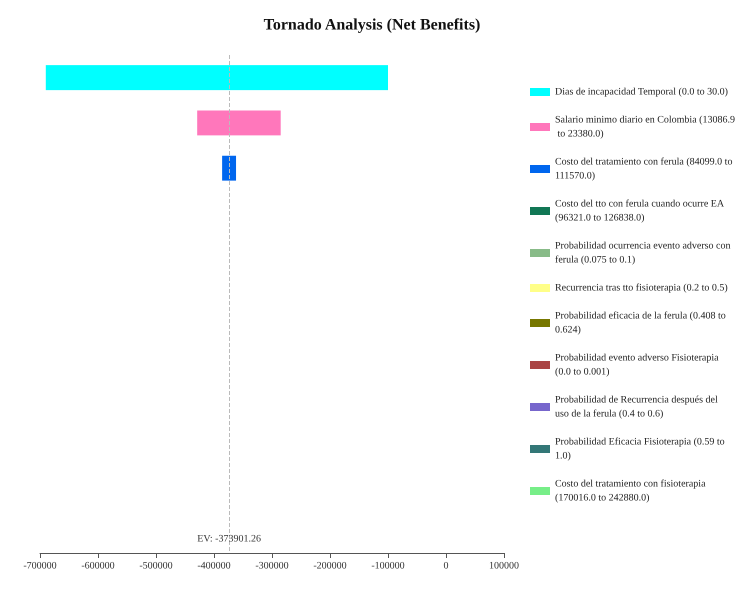  I want to click on x-tick-label: -400000, so click(214, 566).